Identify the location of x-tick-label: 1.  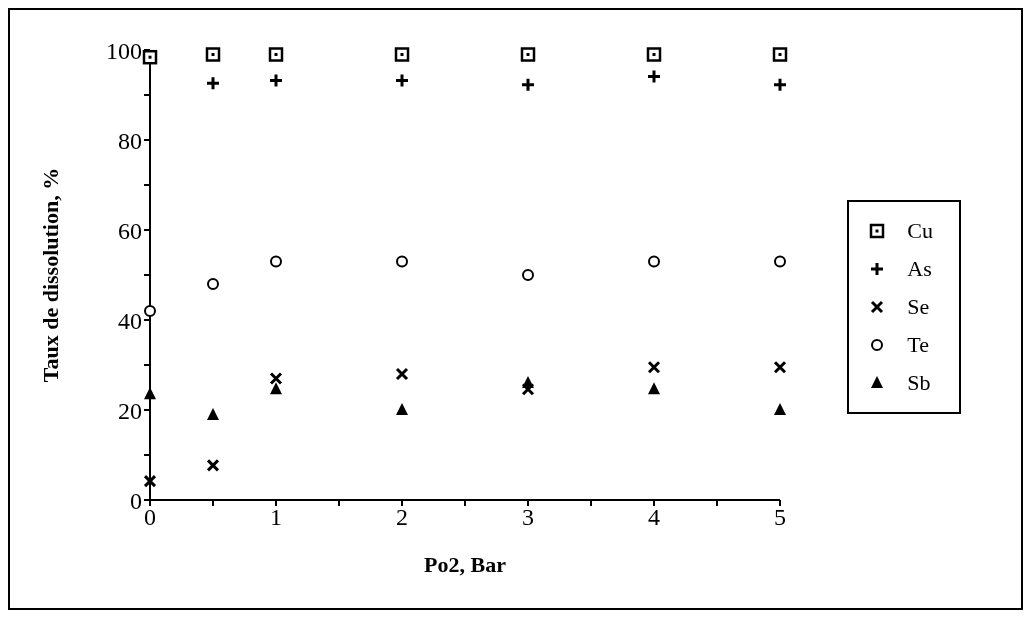
(276, 517).